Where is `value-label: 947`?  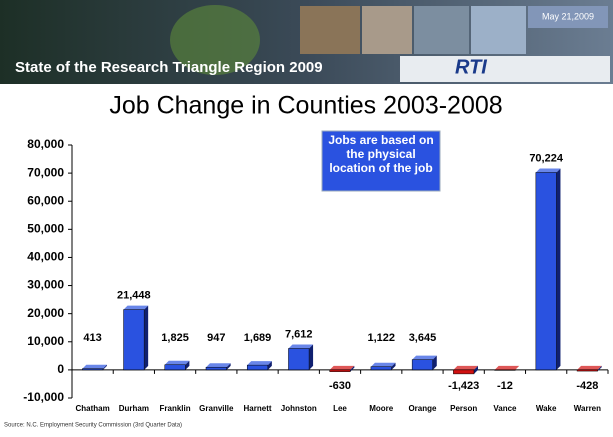
value-label: 947 is located at coordinates (216, 338).